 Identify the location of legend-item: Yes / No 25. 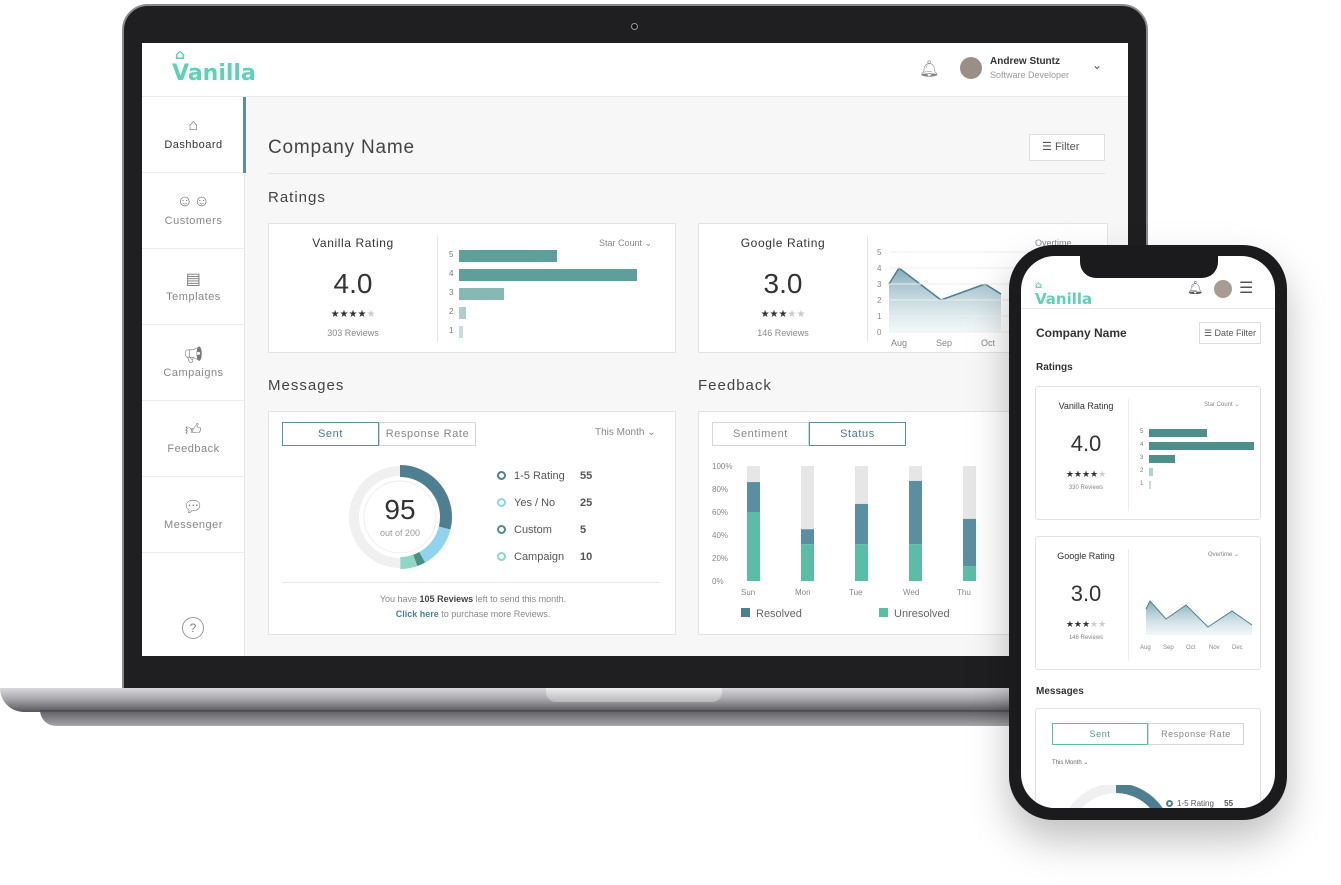
(544, 510).